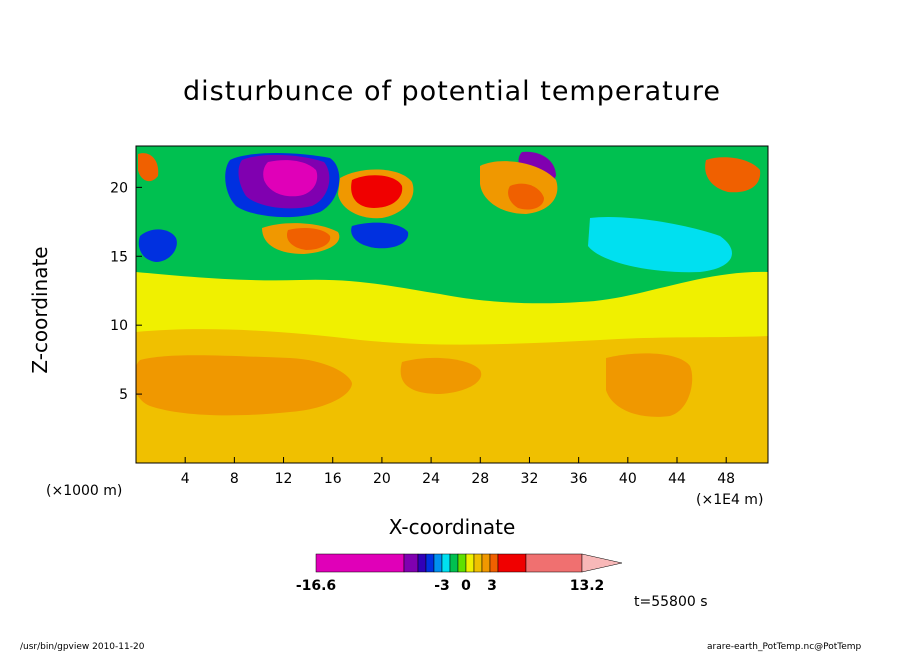  Describe the element at coordinates (452, 527) in the screenshot. I see `x-axis-label: X-coordinate` at that location.